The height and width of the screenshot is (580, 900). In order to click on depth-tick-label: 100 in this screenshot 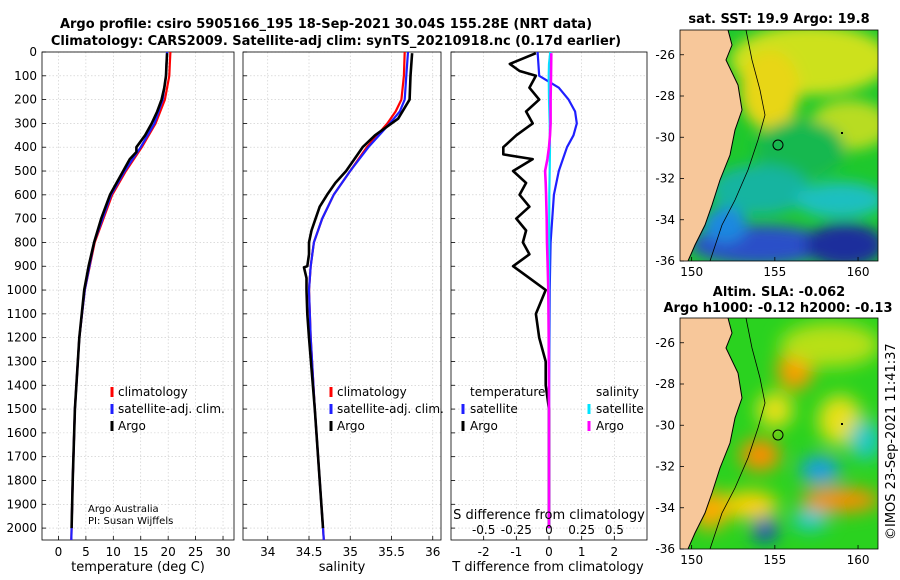, I will do `click(25, 76)`.